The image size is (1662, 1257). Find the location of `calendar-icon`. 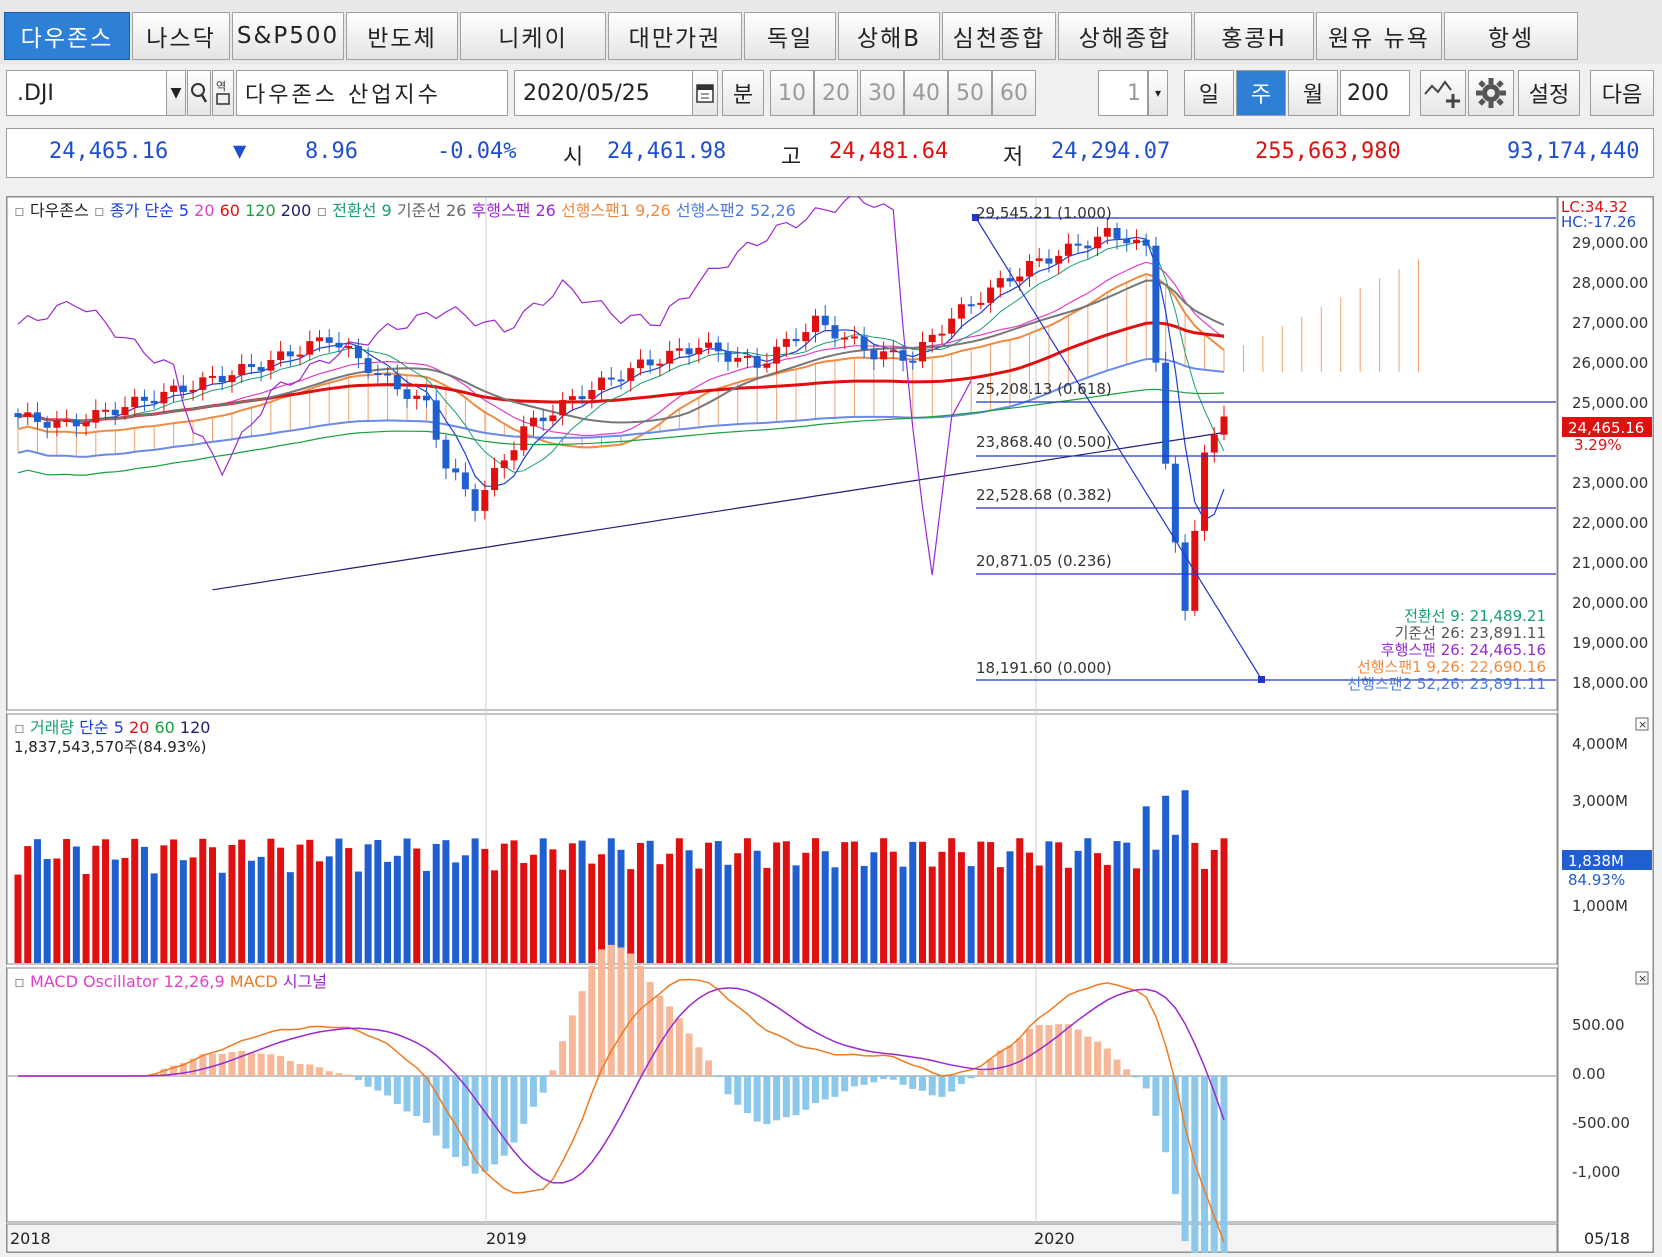

calendar-icon is located at coordinates (705, 93).